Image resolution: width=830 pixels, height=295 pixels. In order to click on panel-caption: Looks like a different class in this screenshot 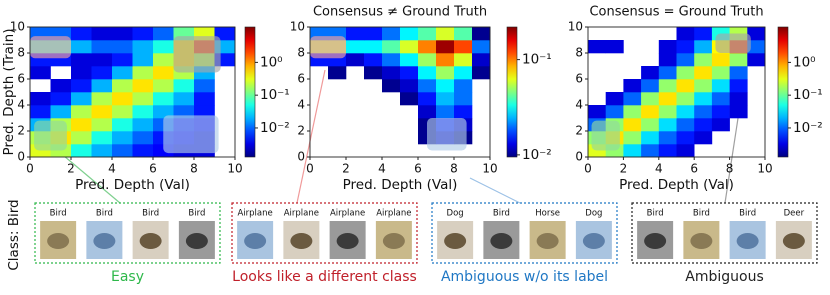, I will do `click(324, 277)`.